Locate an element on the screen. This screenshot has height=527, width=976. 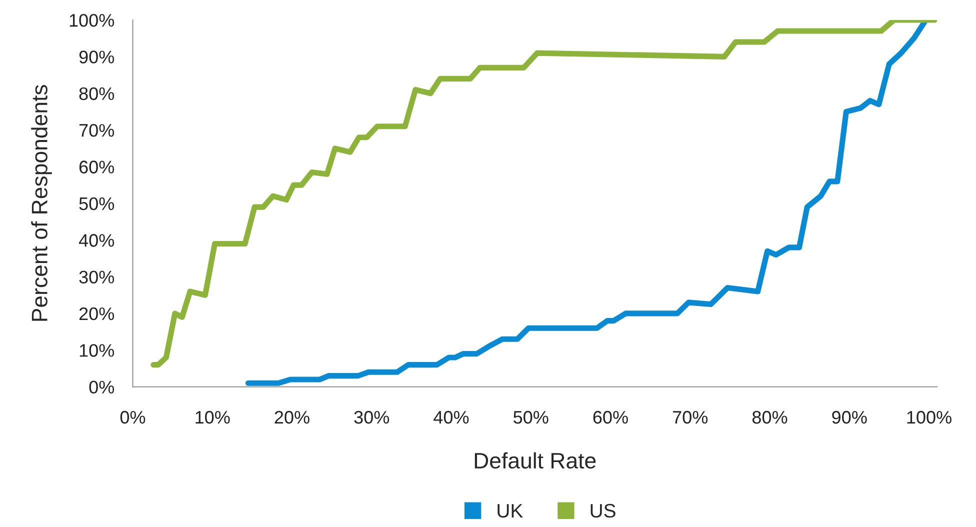
y-tick-label: 20% is located at coordinates (96, 313).